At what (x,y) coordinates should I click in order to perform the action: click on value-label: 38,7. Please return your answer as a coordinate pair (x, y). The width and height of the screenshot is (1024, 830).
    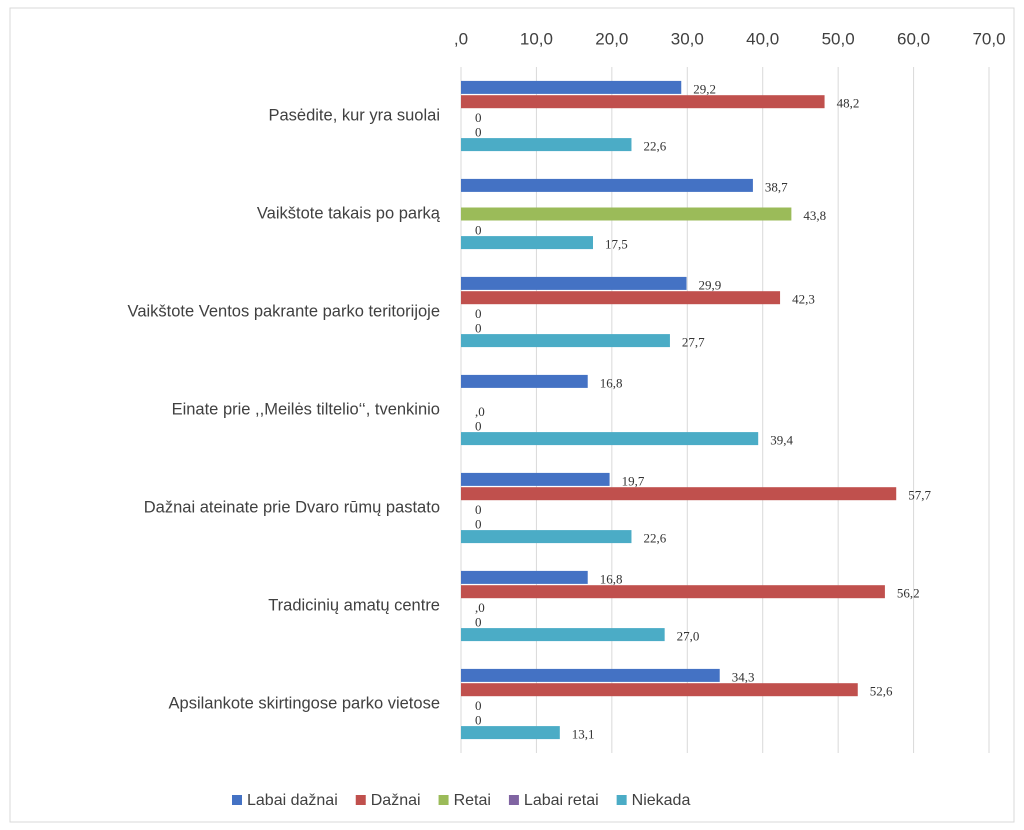
    Looking at the image, I should click on (776, 186).